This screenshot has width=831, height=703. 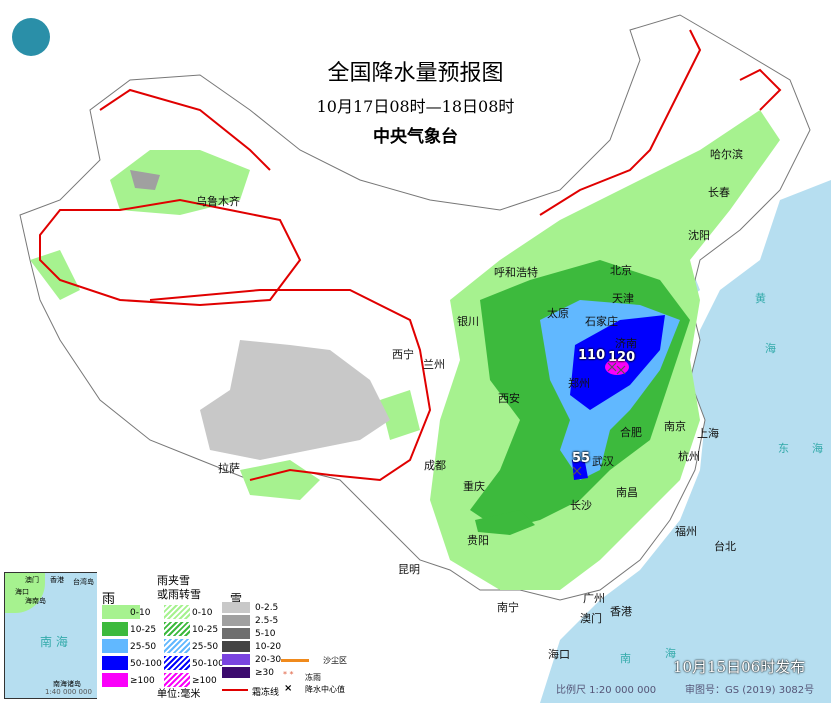 What do you see at coordinates (54, 642) in the screenshot?
I see `inset-sea-label: 南 海` at bounding box center [54, 642].